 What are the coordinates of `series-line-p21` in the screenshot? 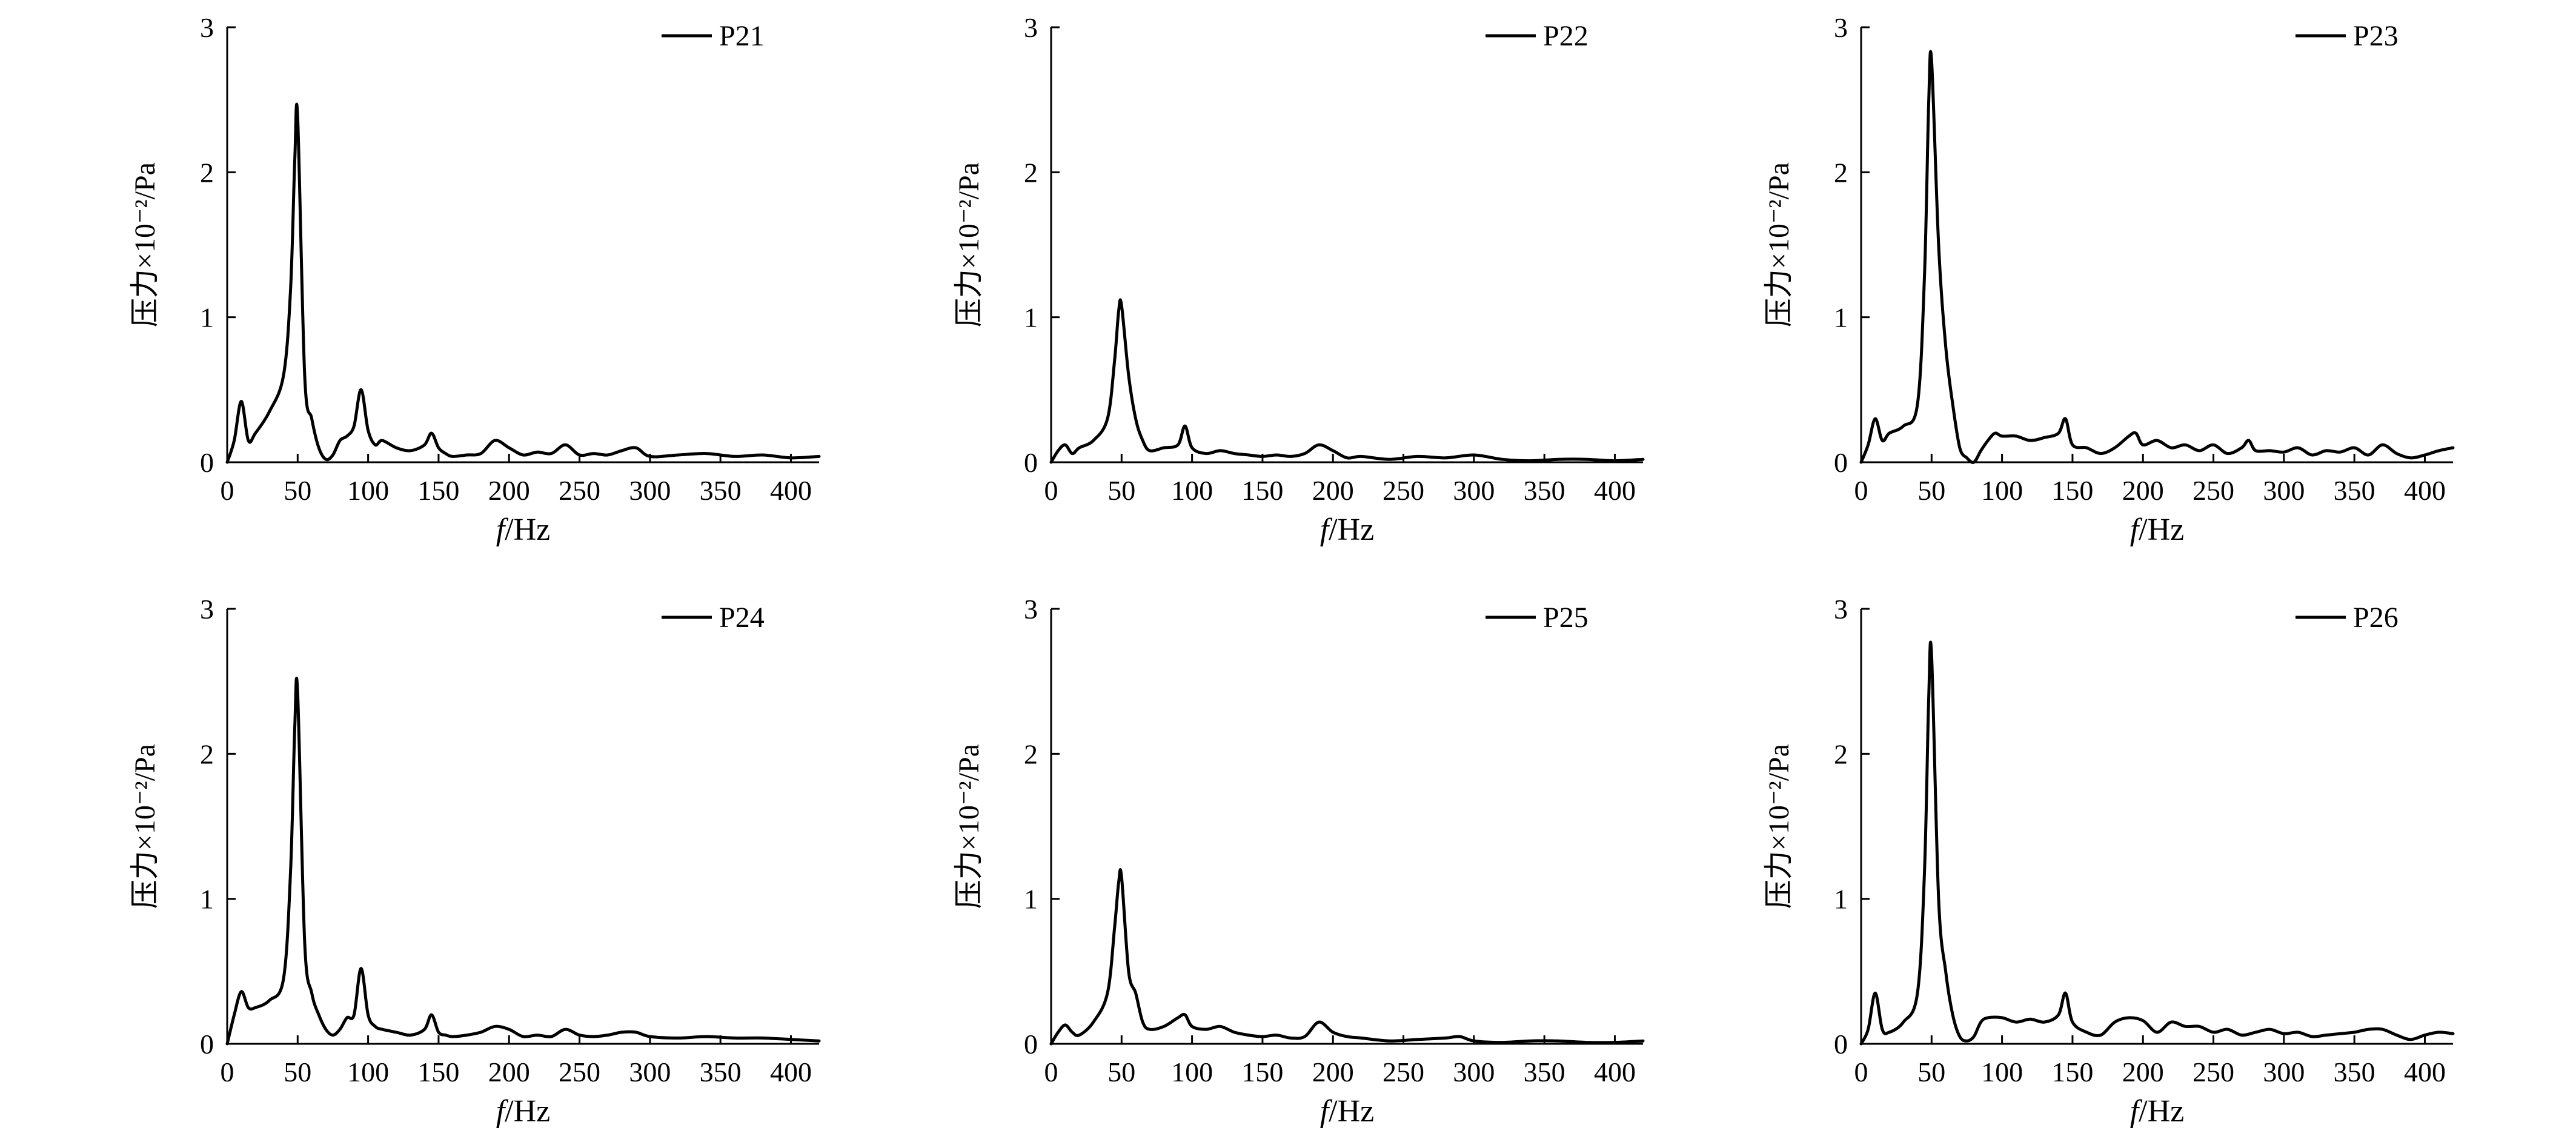 It's located at (523, 283).